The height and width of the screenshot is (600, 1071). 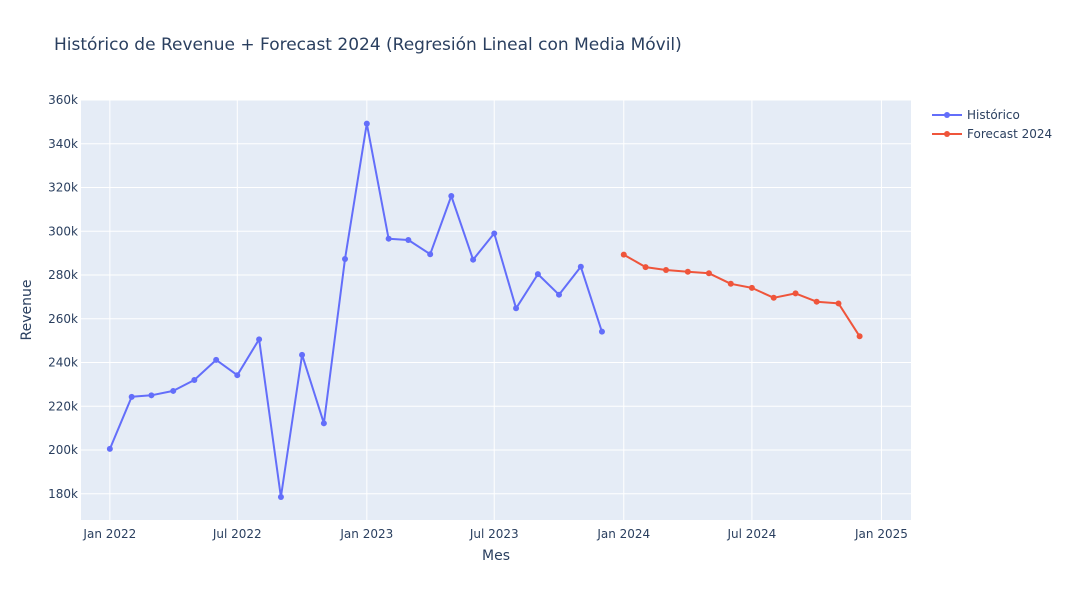 What do you see at coordinates (27, 310) in the screenshot?
I see `y-axis-title: Revenue` at bounding box center [27, 310].